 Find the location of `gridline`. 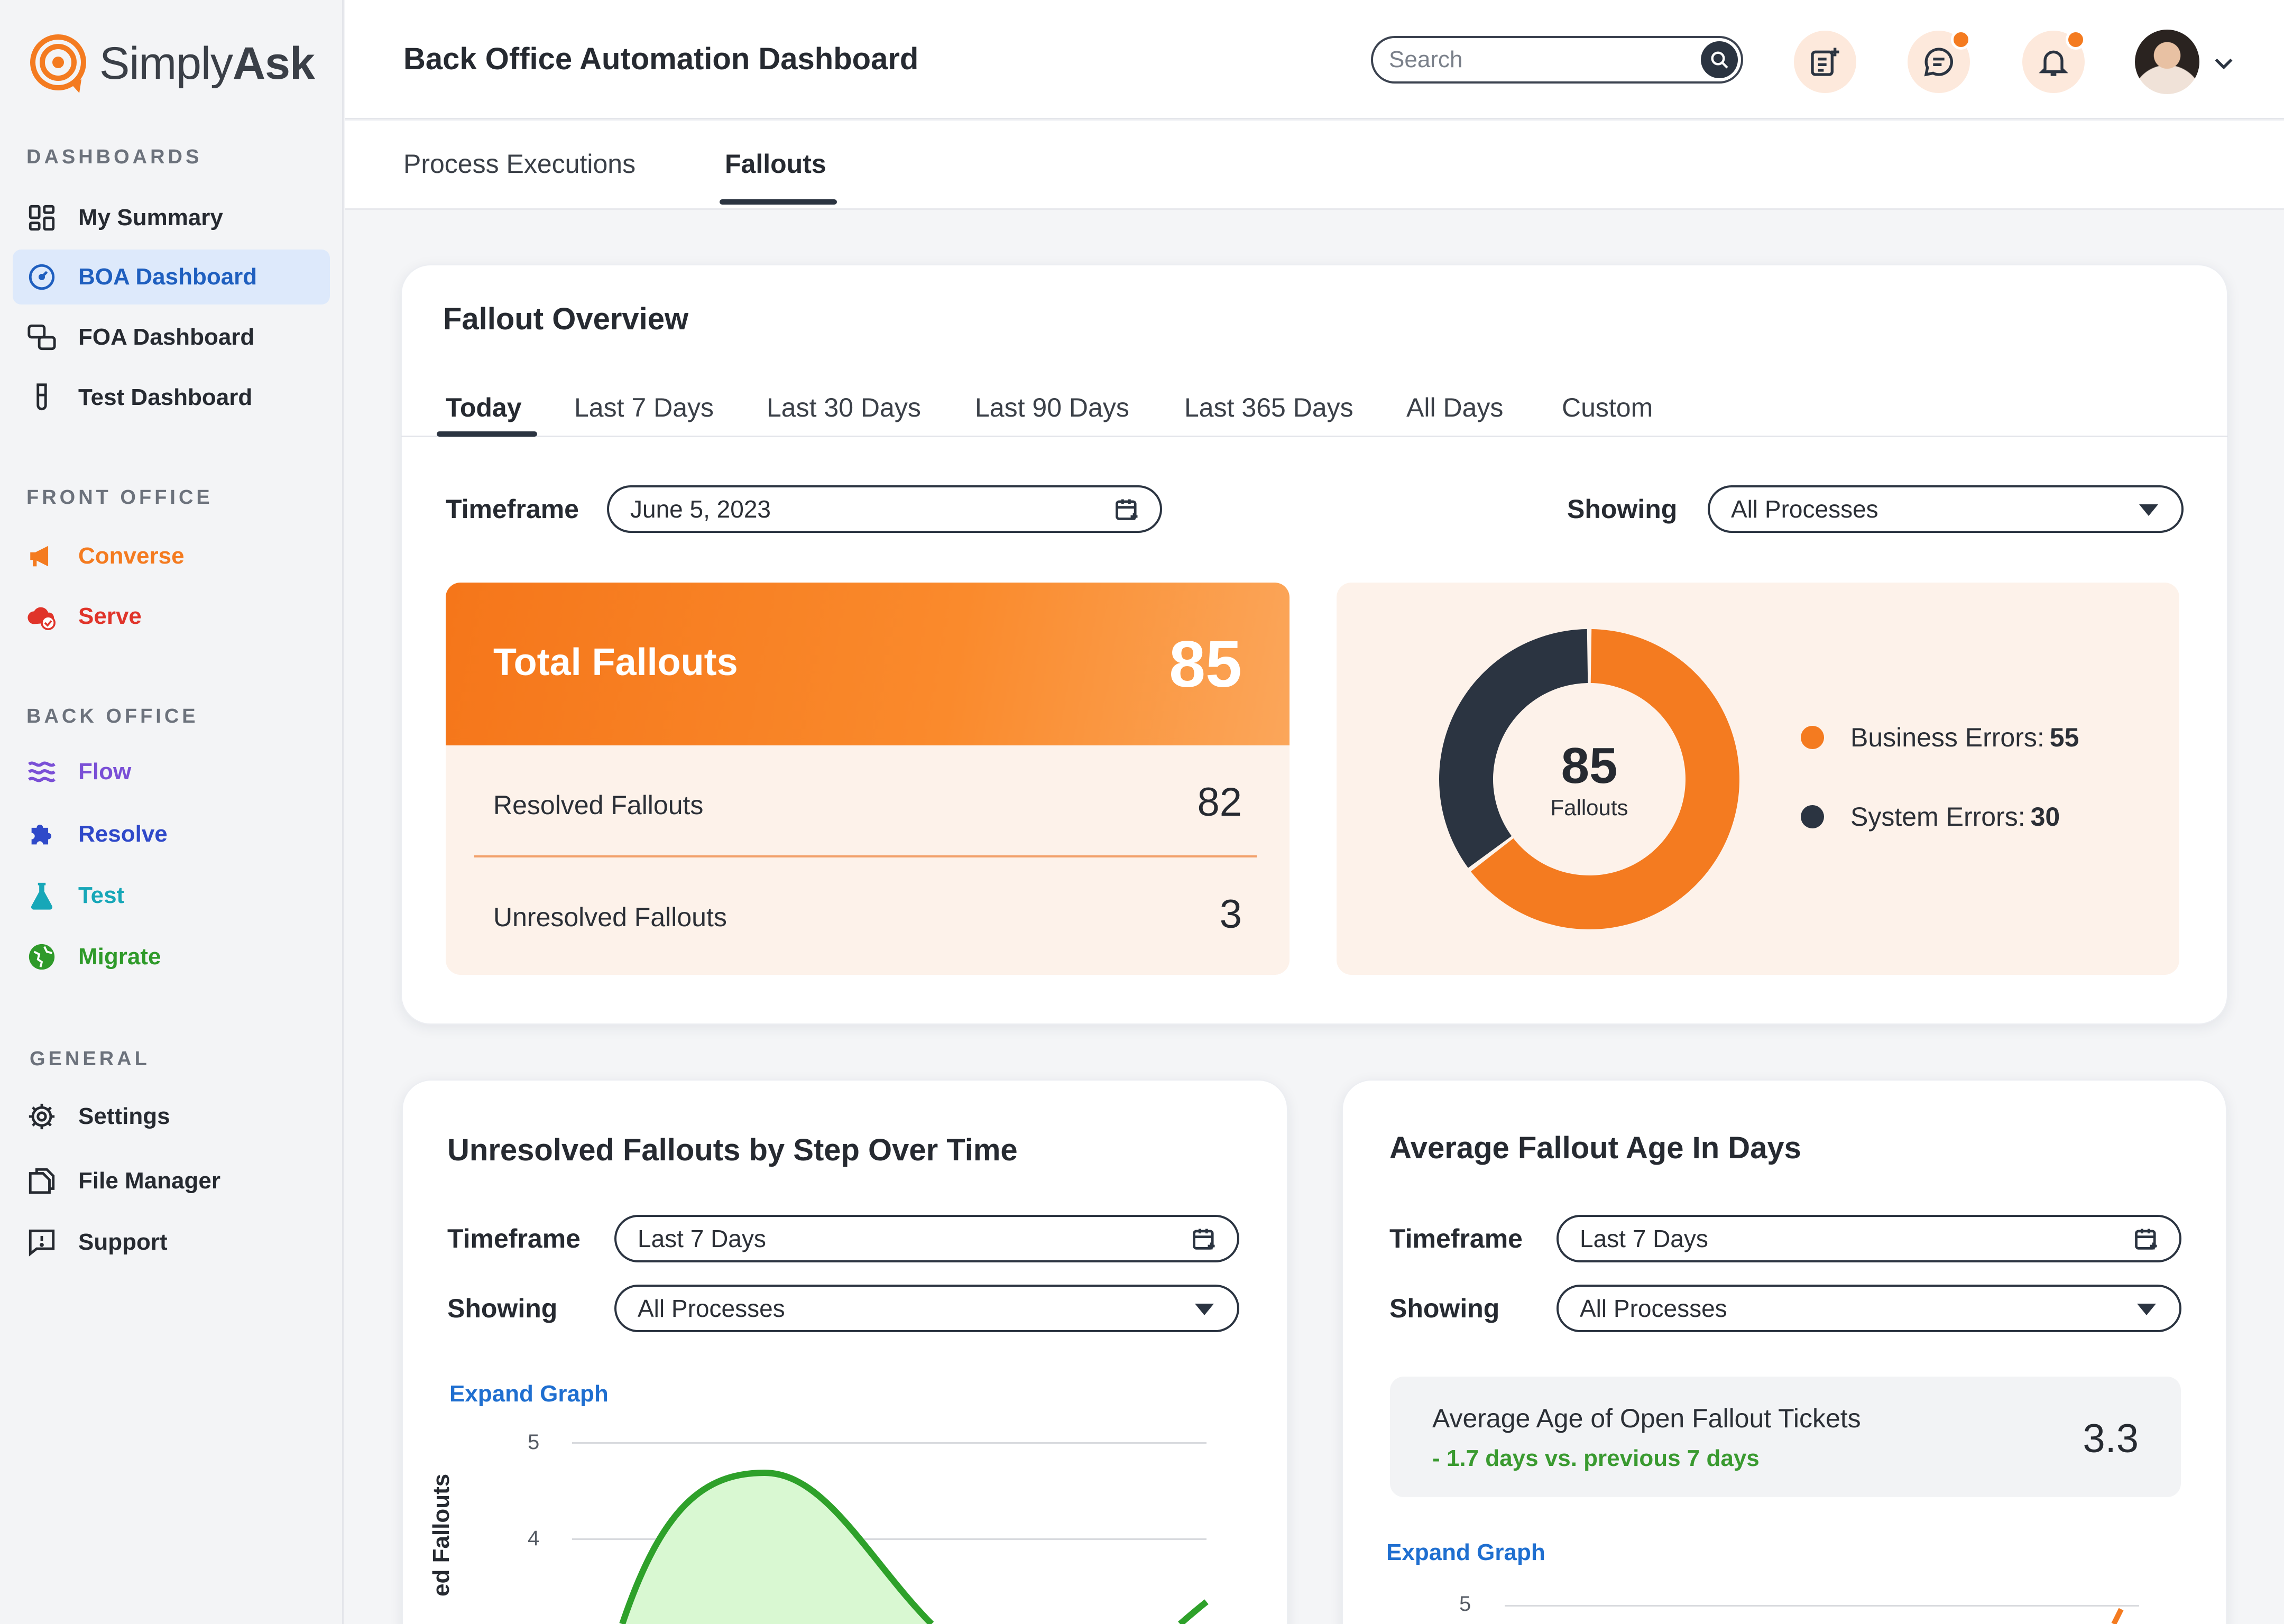

gridline is located at coordinates (889, 1539).